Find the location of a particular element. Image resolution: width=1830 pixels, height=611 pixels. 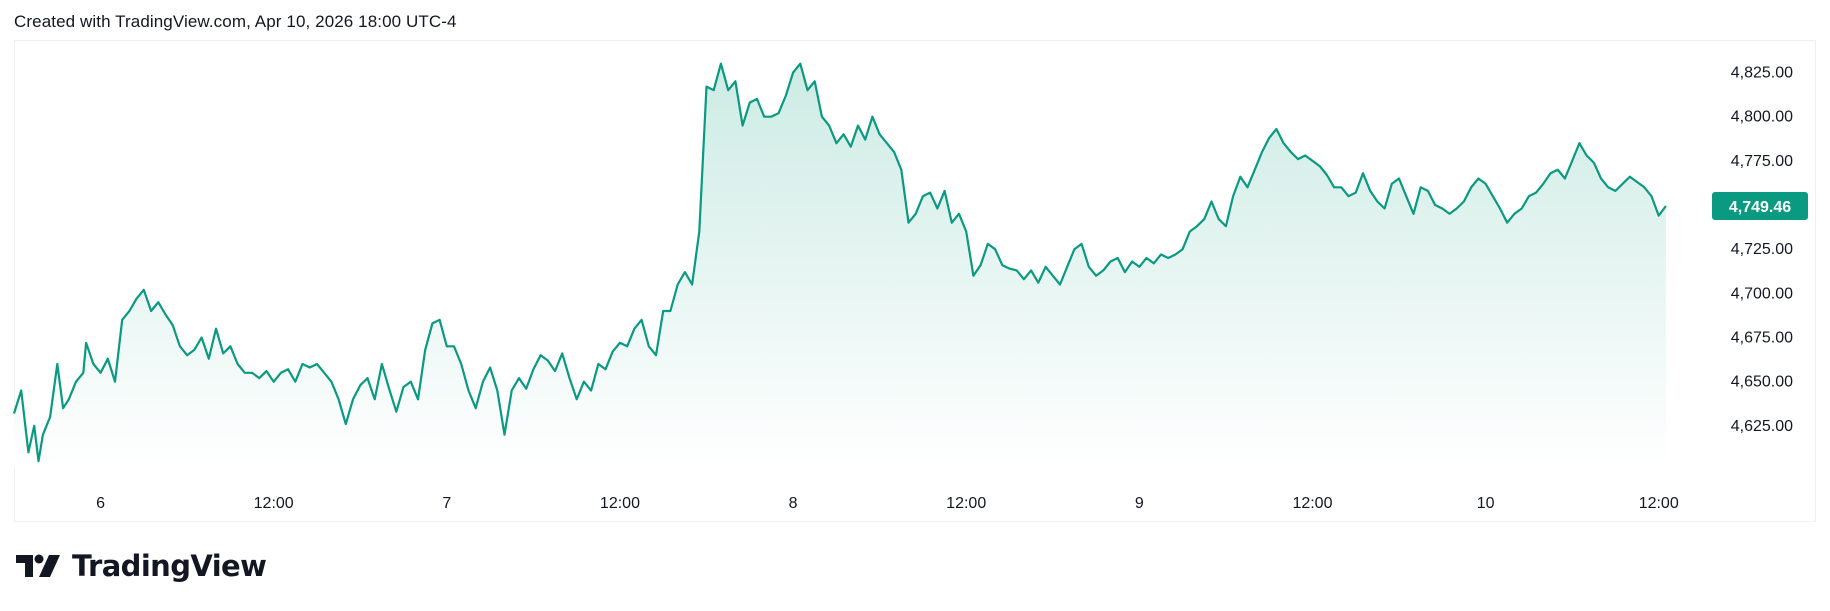

x-tick-label: 10 is located at coordinates (1486, 503).